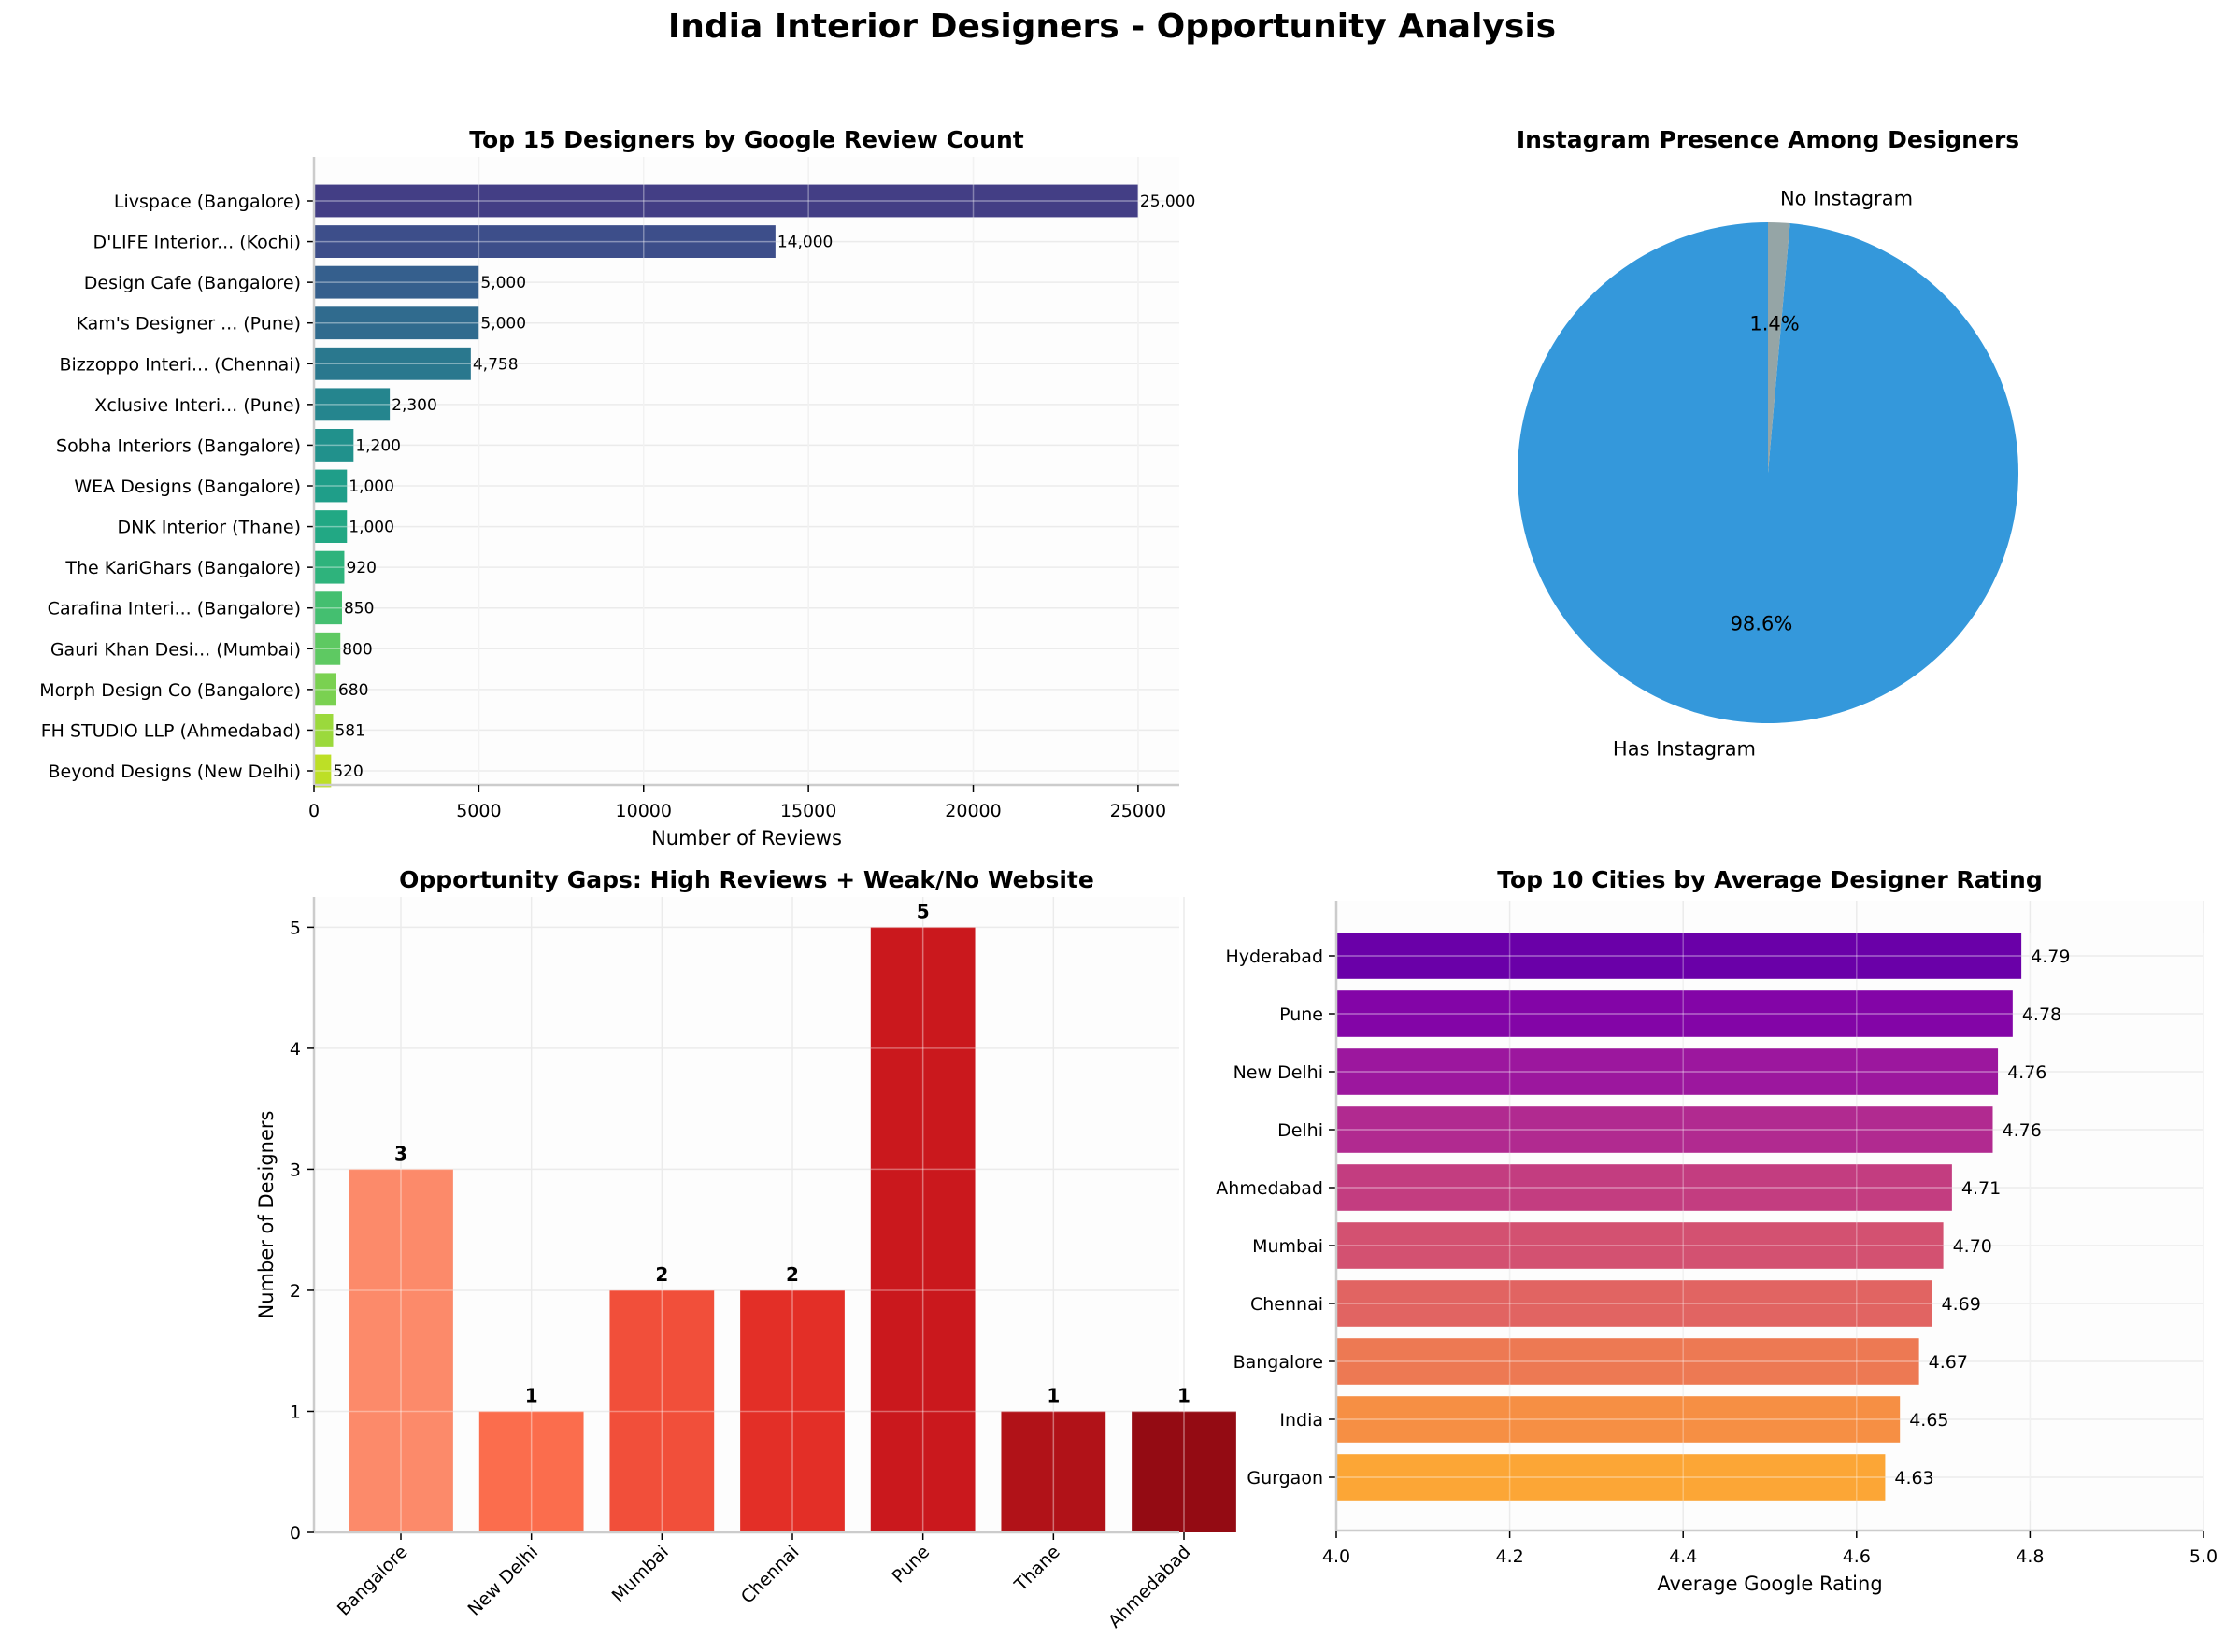 The width and height of the screenshot is (2224, 1652). What do you see at coordinates (1138, 811) in the screenshot?
I see `x-tick-label: 25000` at bounding box center [1138, 811].